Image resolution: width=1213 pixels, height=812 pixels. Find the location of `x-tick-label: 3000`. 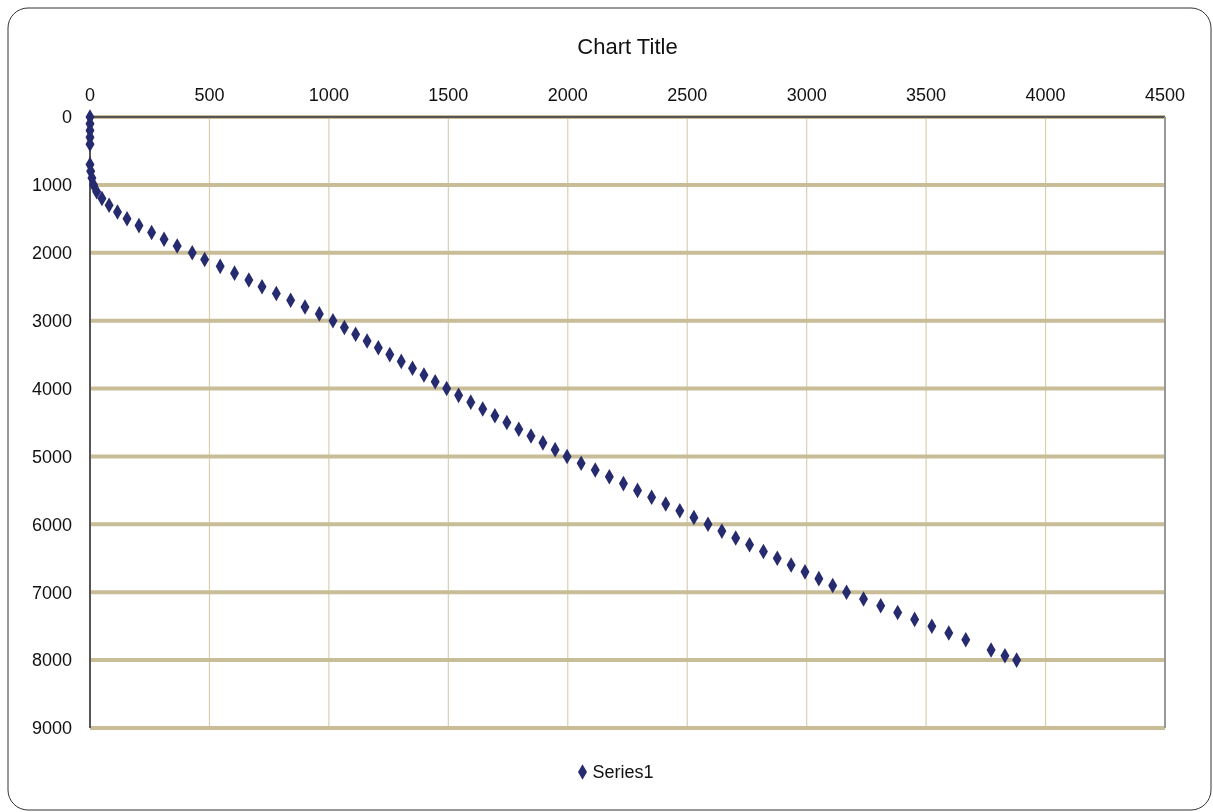

x-tick-label: 3000 is located at coordinates (806, 95).